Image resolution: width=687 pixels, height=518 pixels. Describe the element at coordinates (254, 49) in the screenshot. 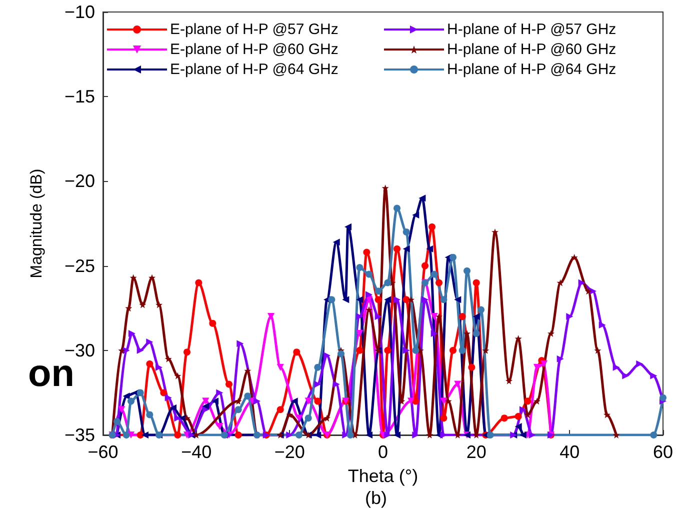

I see `legend-label: E-plane of H-P @60 GHz` at that location.